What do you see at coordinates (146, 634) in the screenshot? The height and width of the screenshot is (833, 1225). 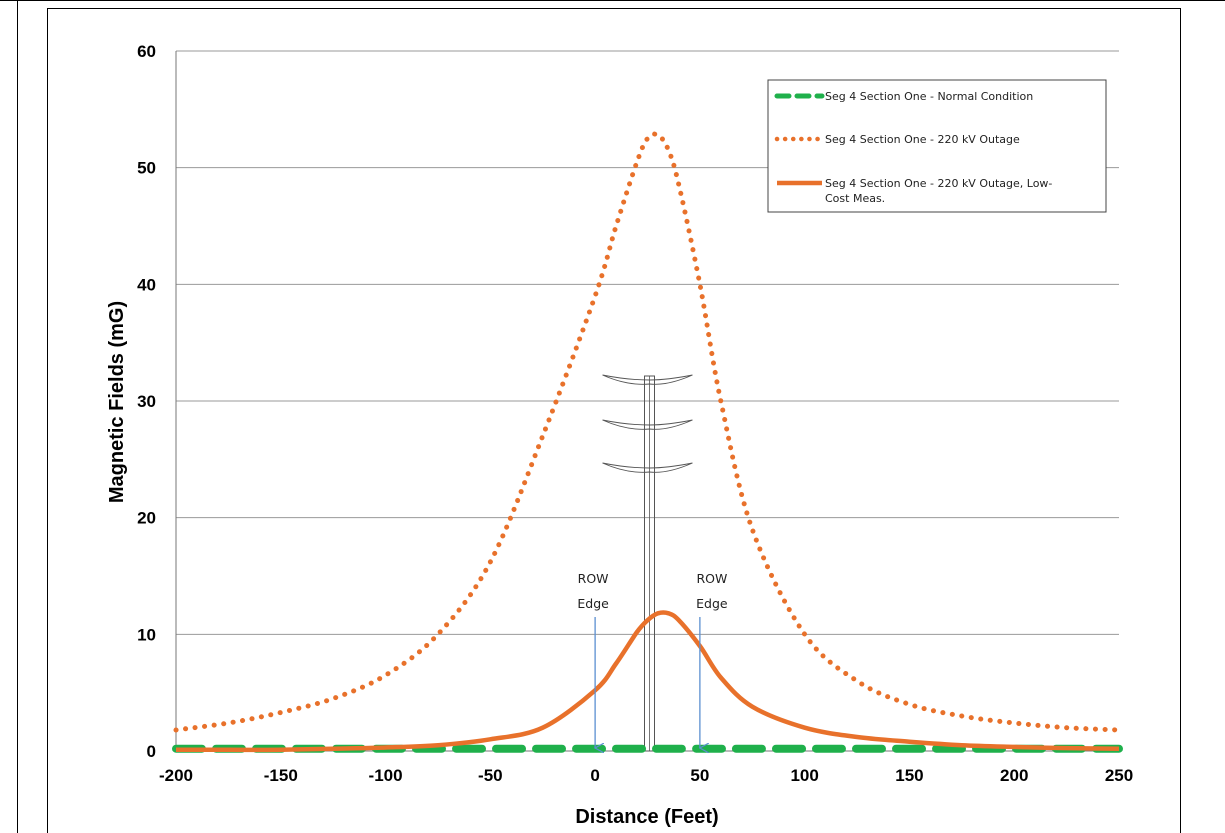 I see `y-tick-label: 10` at bounding box center [146, 634].